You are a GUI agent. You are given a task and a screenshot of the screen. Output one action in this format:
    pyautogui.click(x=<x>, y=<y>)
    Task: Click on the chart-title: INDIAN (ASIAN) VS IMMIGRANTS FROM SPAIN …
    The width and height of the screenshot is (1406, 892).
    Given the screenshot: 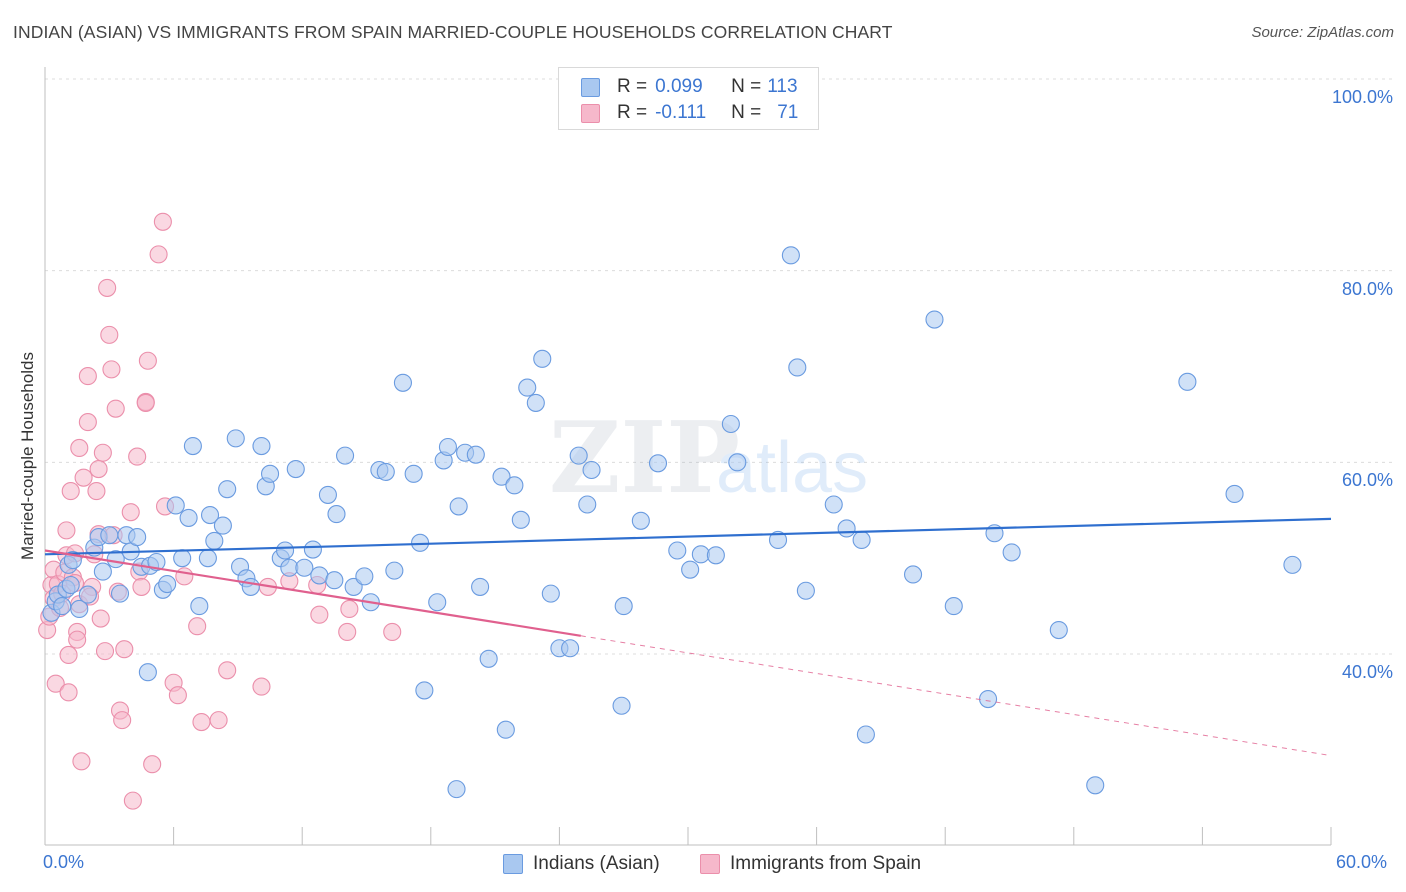 What is the action you would take?
    pyautogui.click(x=453, y=32)
    